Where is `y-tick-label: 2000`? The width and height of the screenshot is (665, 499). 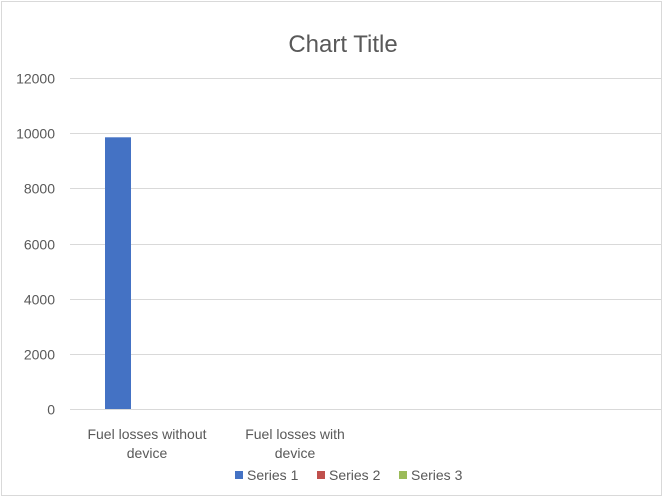 y-tick-label: 2000 is located at coordinates (39, 355).